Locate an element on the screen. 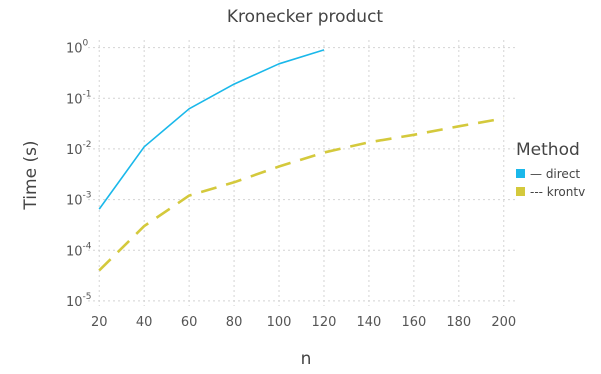 The width and height of the screenshot is (601, 374). x-axis-label: n is located at coordinates (306, 359).